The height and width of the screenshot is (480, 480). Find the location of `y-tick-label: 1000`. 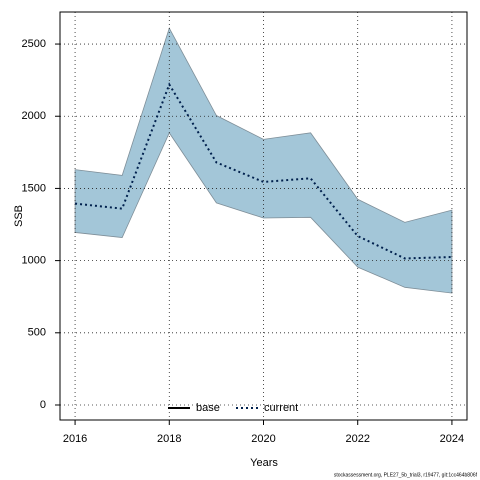

y-tick-label: 1000 is located at coordinates (34, 261).